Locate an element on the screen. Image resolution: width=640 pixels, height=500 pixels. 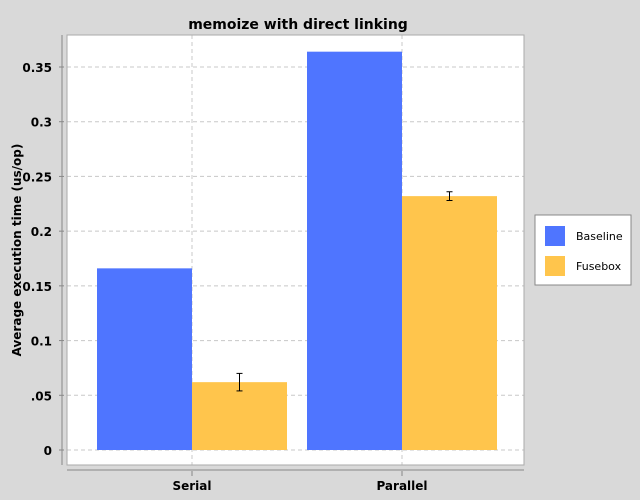
y-tick-label: 0.3 is located at coordinates (41, 123).